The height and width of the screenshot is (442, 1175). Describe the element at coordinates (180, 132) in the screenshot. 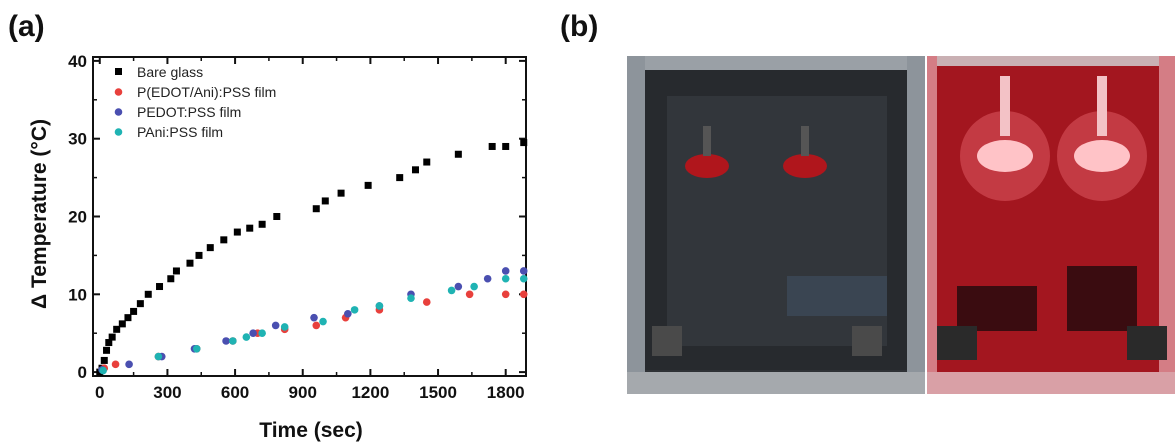

I see `legend-label: PAni:PSS film` at that location.